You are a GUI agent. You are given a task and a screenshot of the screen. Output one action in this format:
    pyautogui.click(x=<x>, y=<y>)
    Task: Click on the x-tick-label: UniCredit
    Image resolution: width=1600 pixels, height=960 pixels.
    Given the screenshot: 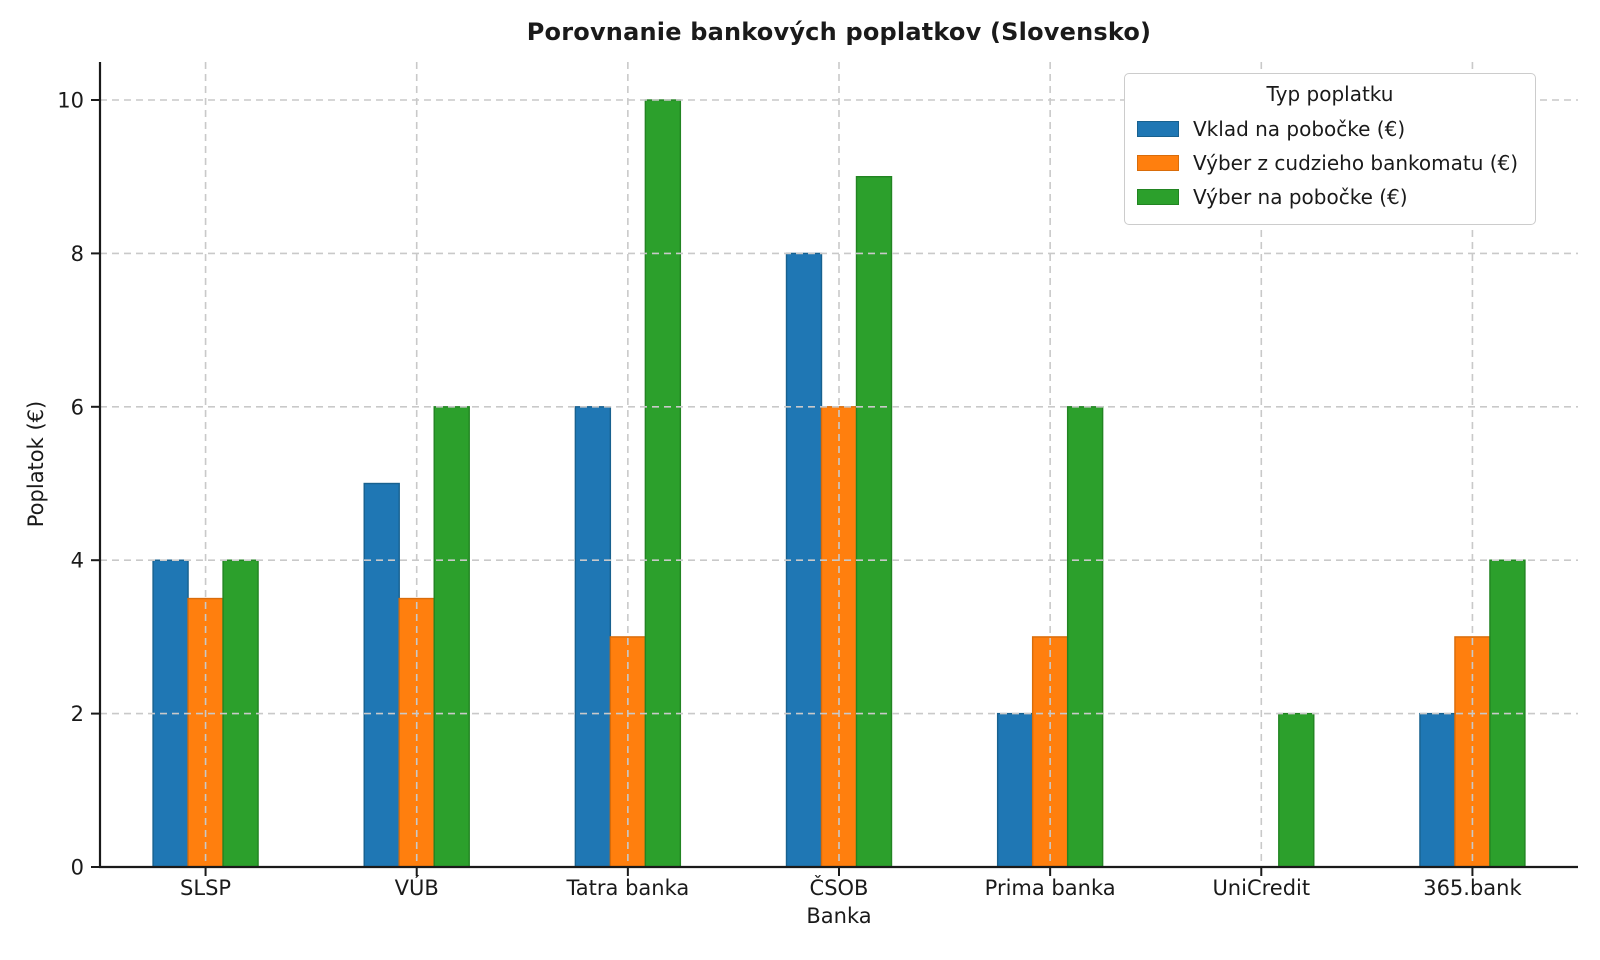 What is the action you would take?
    pyautogui.click(x=1261, y=888)
    